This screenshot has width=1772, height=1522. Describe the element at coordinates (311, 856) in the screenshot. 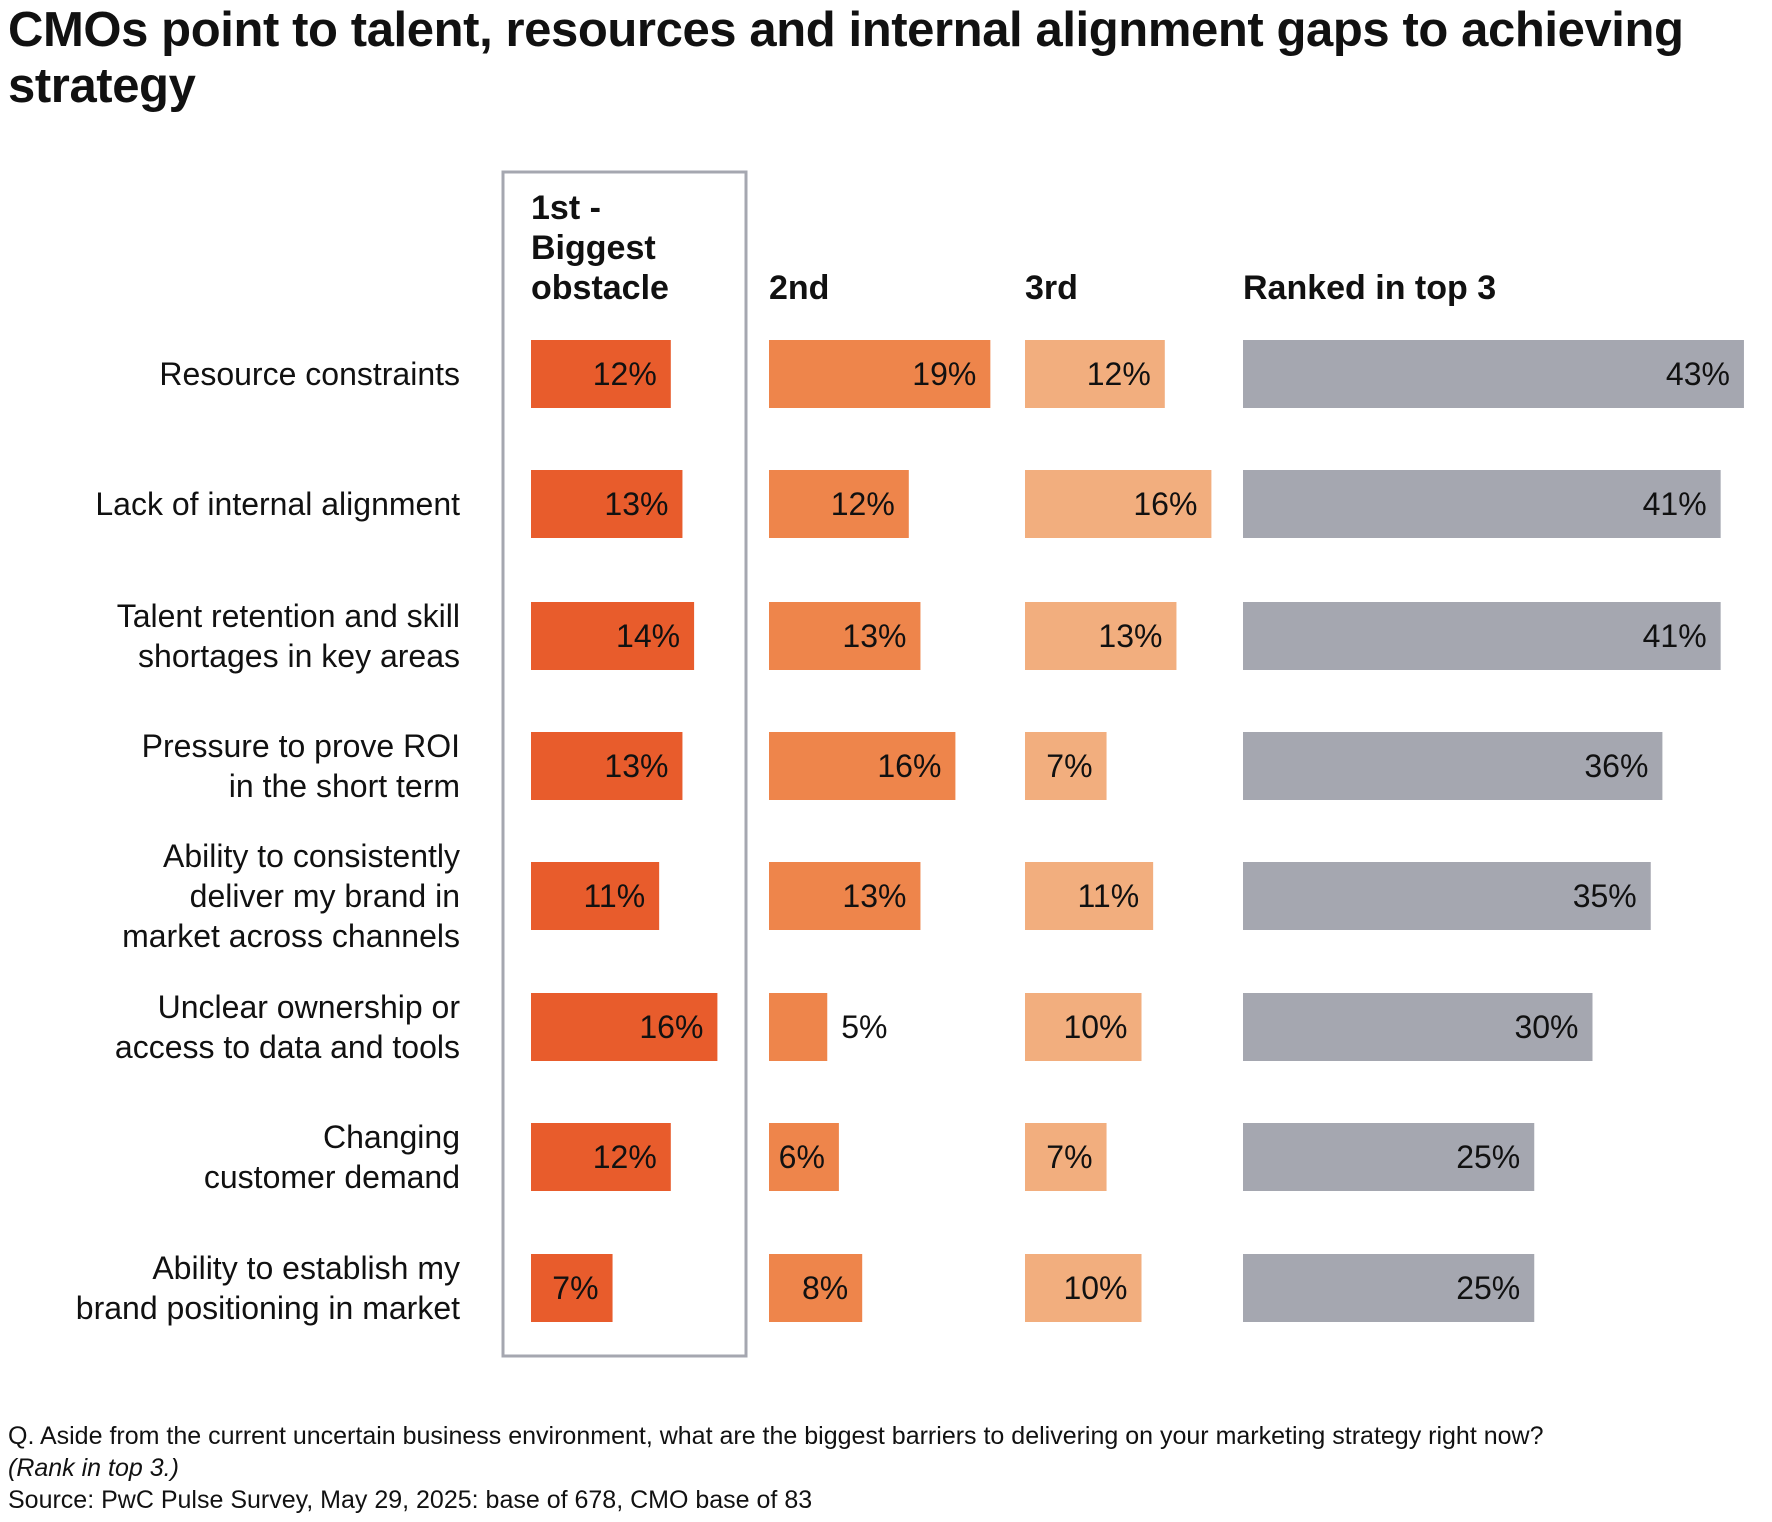

I see `category-label: Ability to consistently` at that location.